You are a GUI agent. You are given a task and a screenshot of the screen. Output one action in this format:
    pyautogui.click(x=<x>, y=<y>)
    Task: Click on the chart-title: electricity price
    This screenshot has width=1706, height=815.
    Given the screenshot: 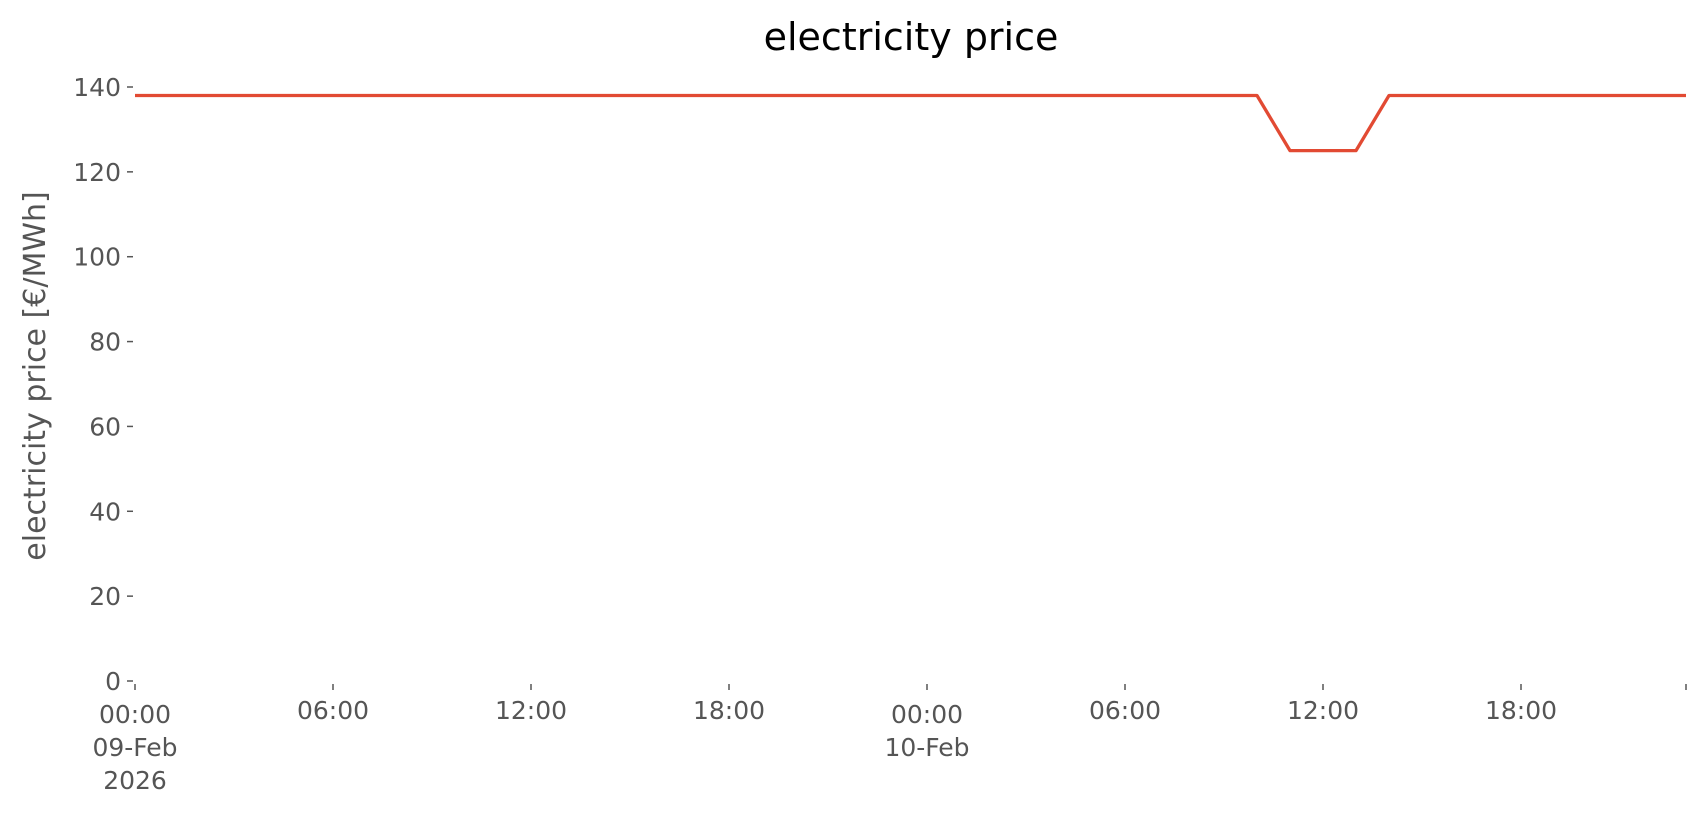 What is the action you would take?
    pyautogui.click(x=911, y=37)
    